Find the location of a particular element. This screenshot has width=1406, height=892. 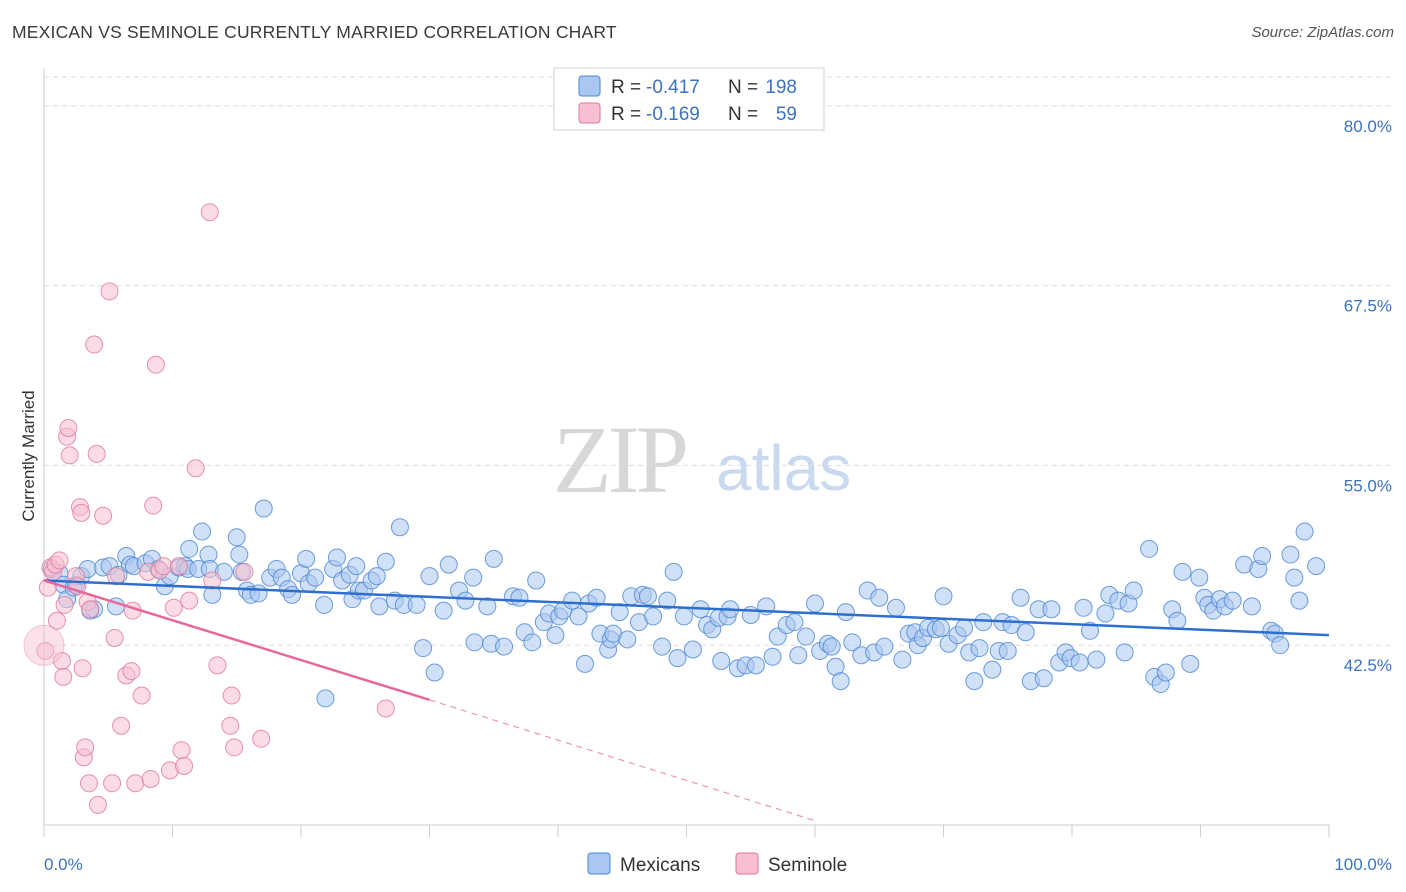

y-tick-labels: 42.5% 55.0% 67.5% 80.0% is located at coordinates (1368, 396).